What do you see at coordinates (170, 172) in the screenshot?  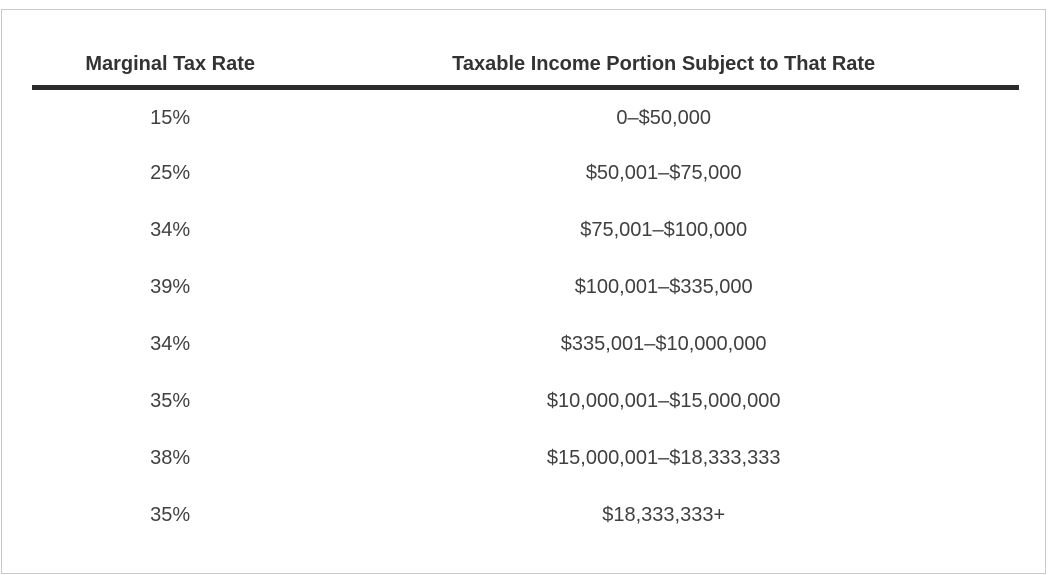 I see `rate-cell: 25%` at bounding box center [170, 172].